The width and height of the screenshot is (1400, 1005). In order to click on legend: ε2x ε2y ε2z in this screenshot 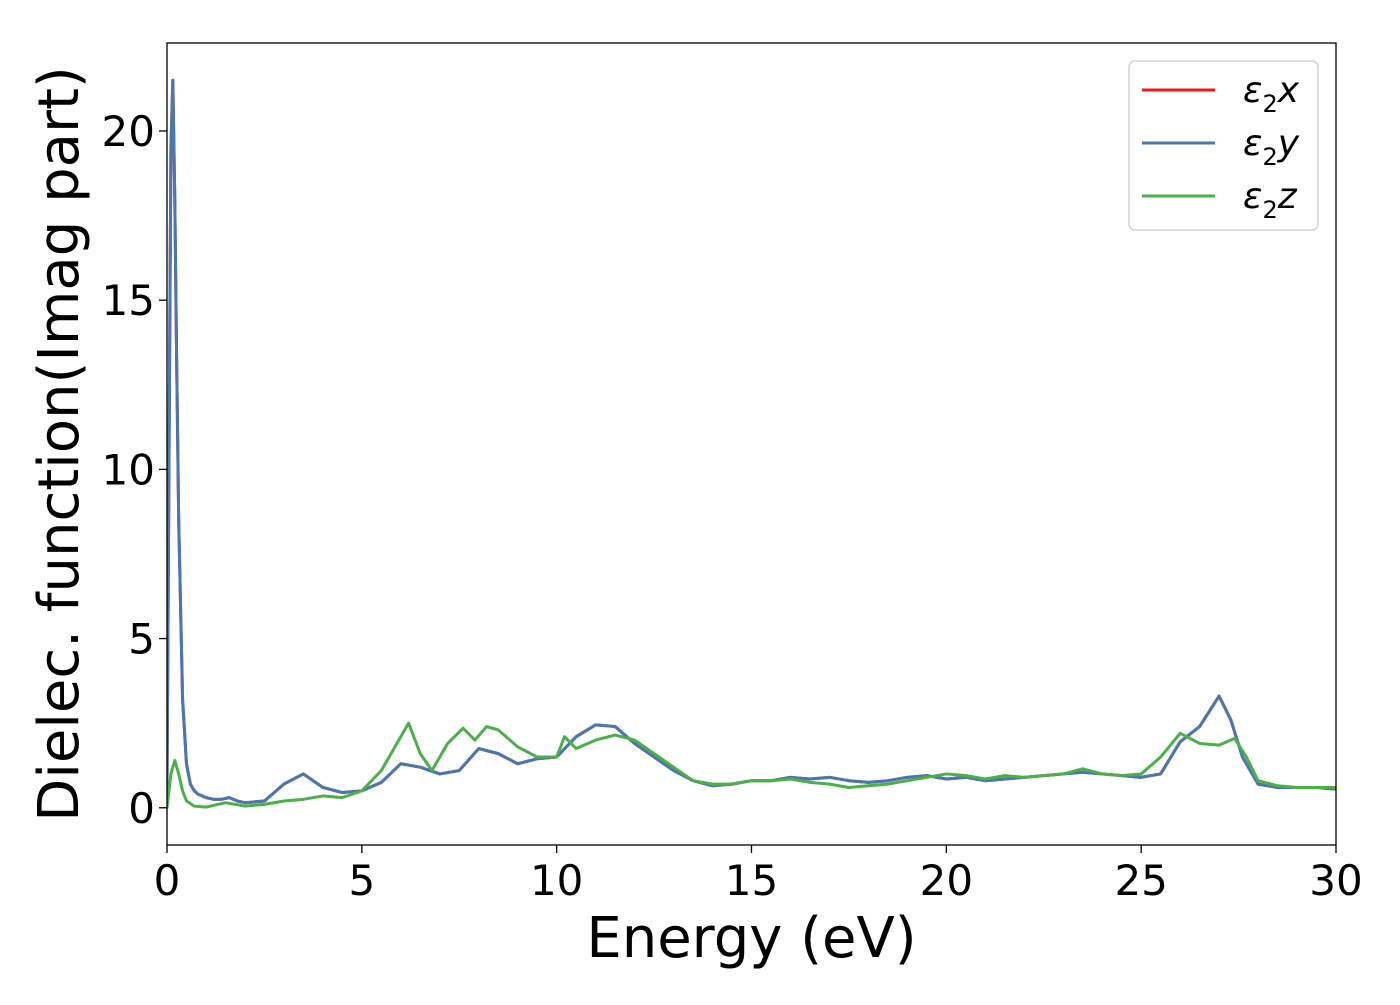, I will do `click(1223, 145)`.